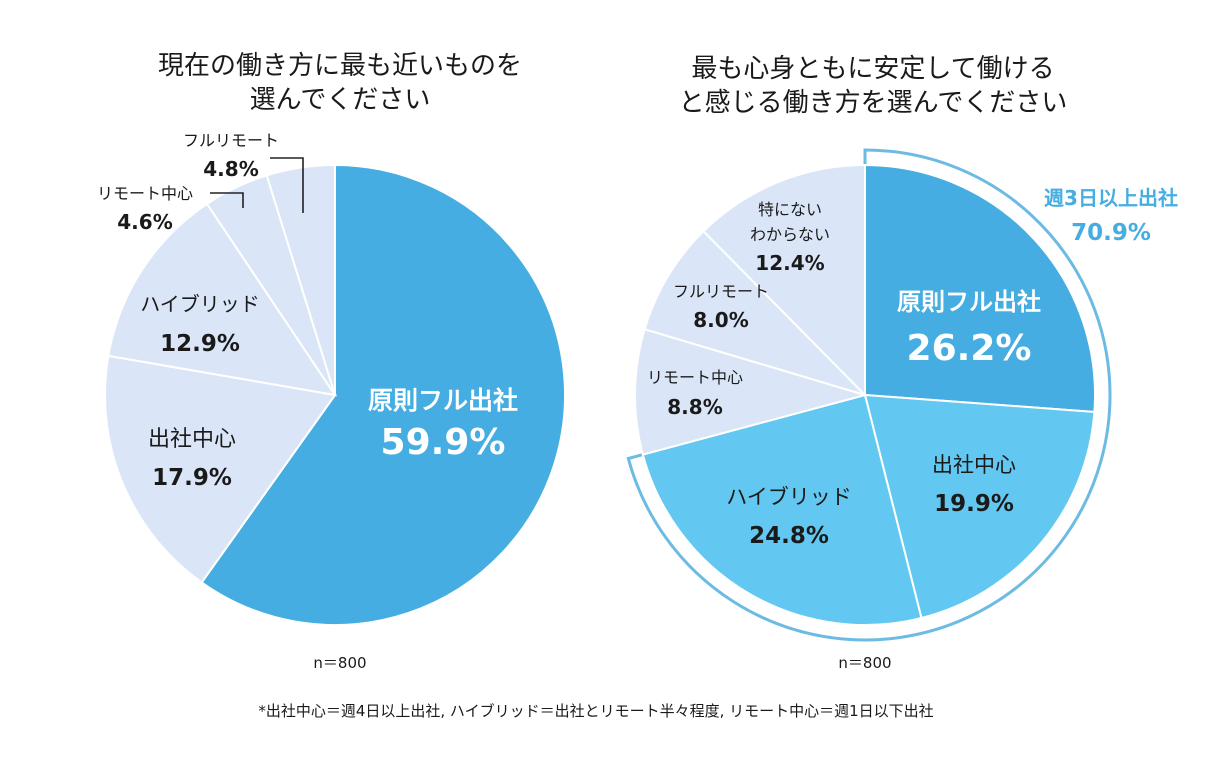 Image resolution: width=1213 pixels, height=766 pixels. I want to click on left-label-office-centric-name: 出社中心, so click(192, 439).